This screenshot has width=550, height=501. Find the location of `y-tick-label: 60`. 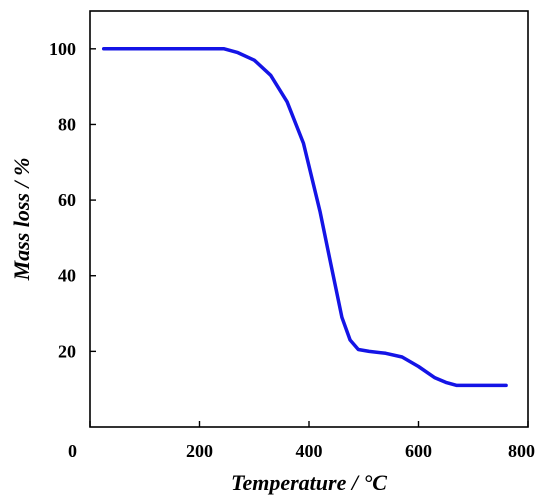

y-tick-label: 60 is located at coordinates (67, 200).